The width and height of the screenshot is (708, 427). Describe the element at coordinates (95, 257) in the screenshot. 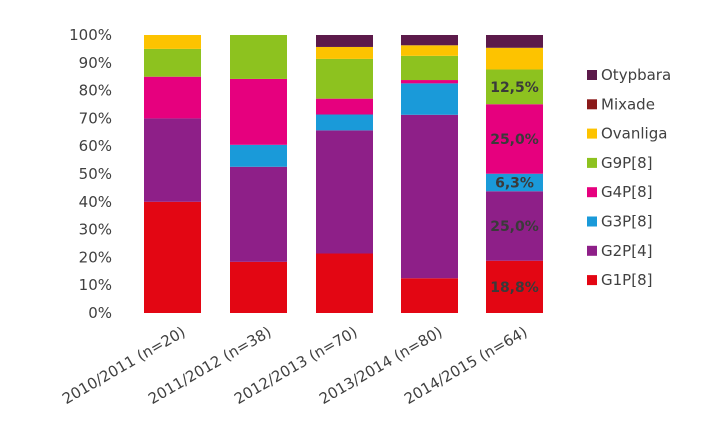

I see `y-tick-label: 20%` at that location.